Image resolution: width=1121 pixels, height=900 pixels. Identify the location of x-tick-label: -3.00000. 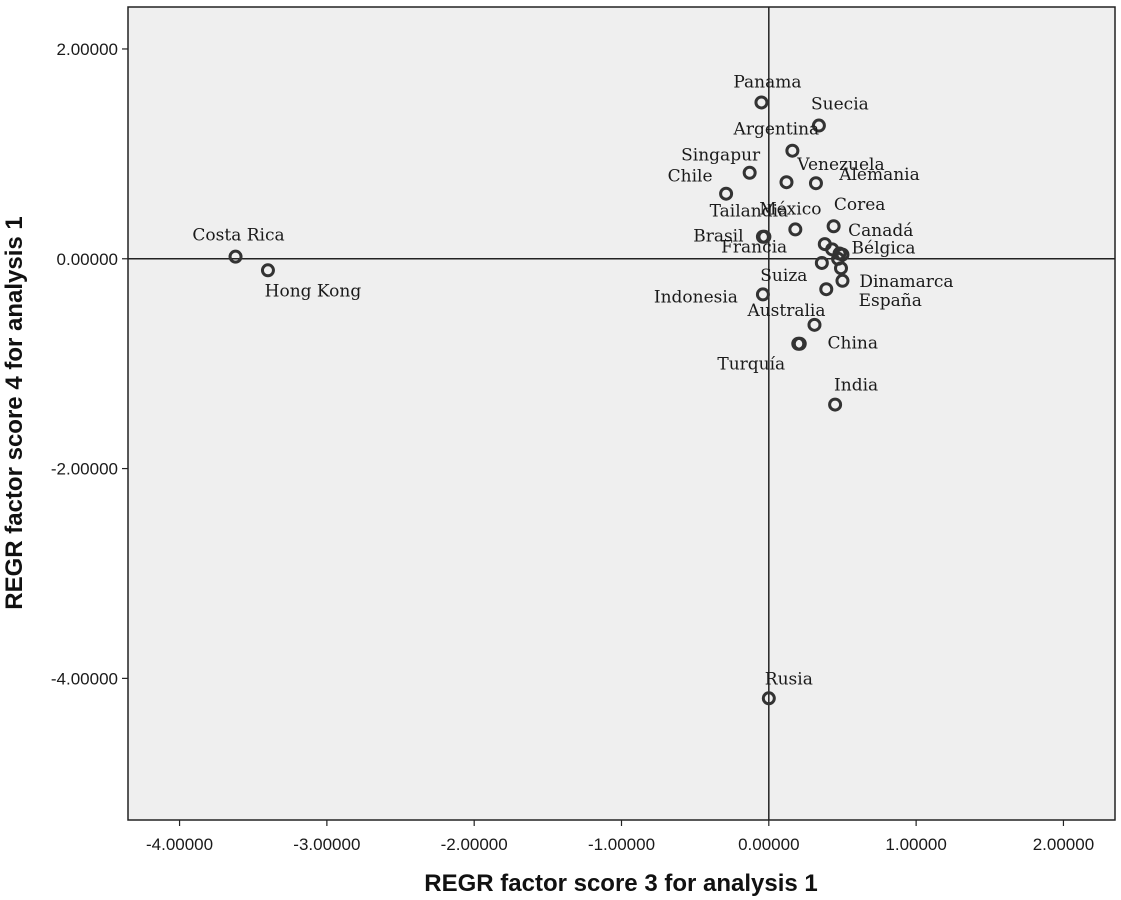
(326, 844).